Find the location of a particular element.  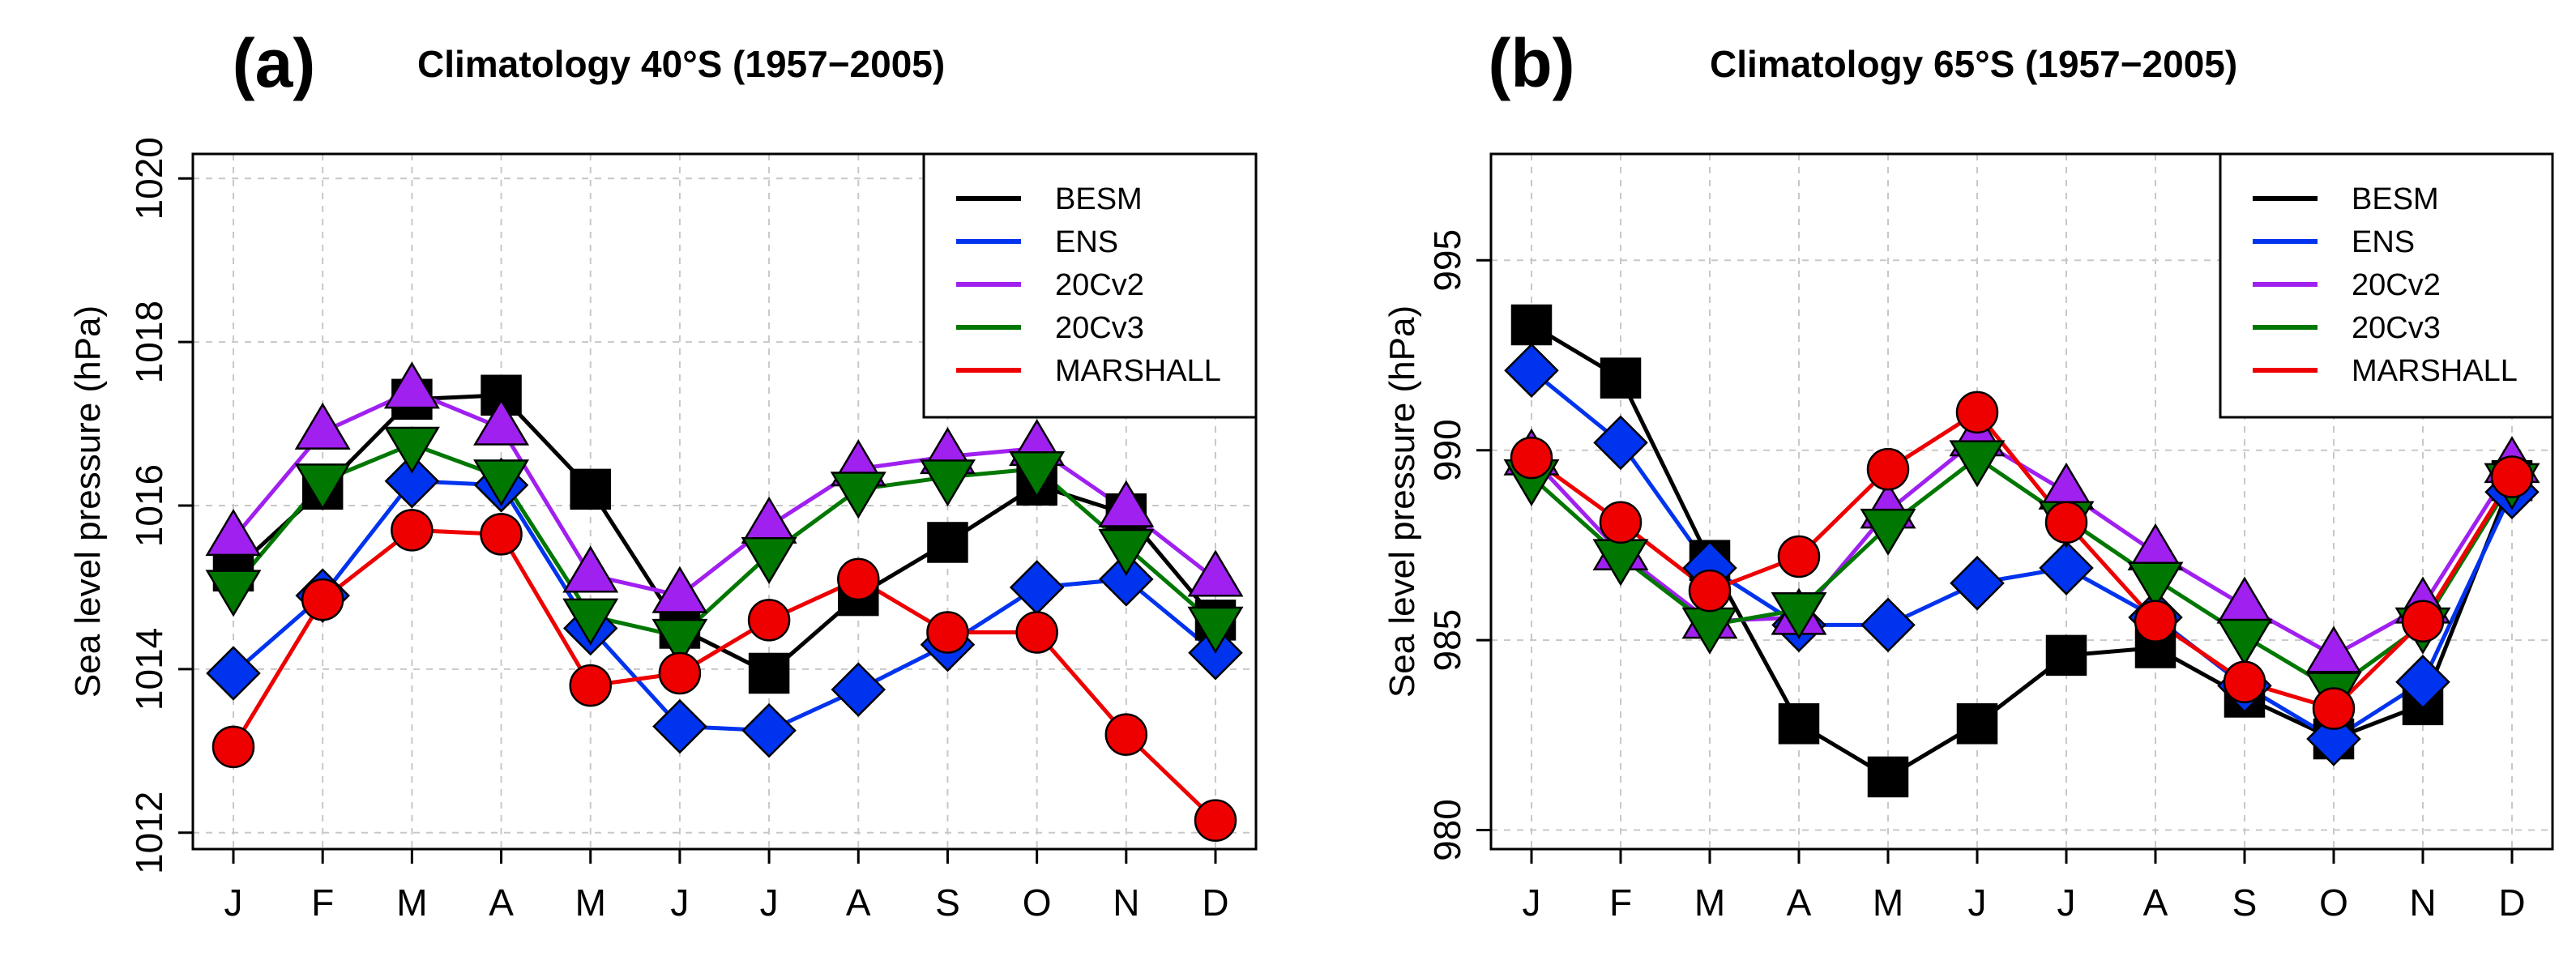

legend-label: 20Cv2 is located at coordinates (1099, 285).